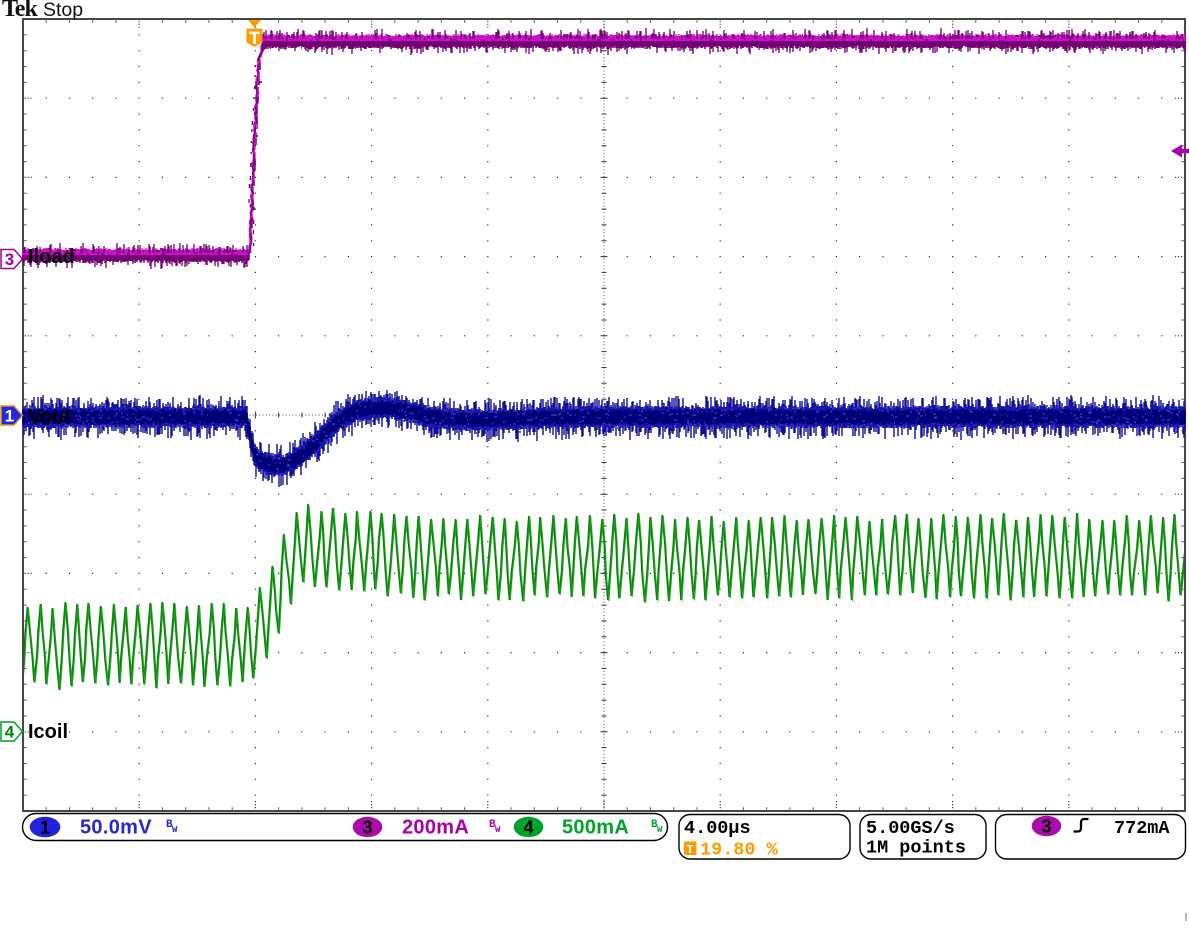  What do you see at coordinates (51, 257) in the screenshot?
I see `svg-text: Iload` at bounding box center [51, 257].